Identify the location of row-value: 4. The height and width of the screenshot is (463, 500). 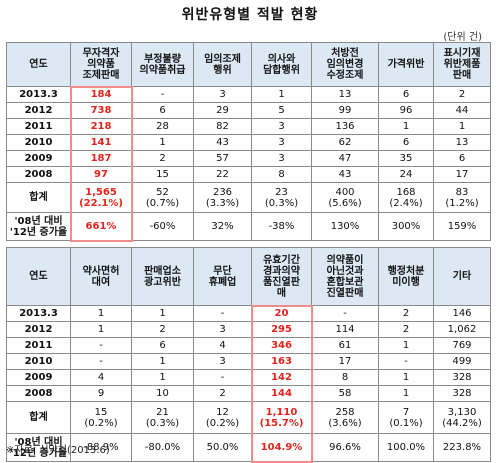
(101, 377).